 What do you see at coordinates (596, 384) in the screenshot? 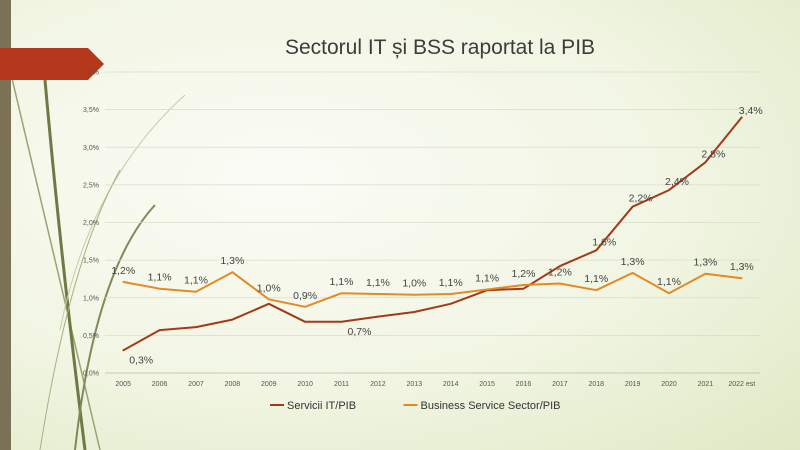
I see `x-tick-label: 2018` at bounding box center [596, 384].